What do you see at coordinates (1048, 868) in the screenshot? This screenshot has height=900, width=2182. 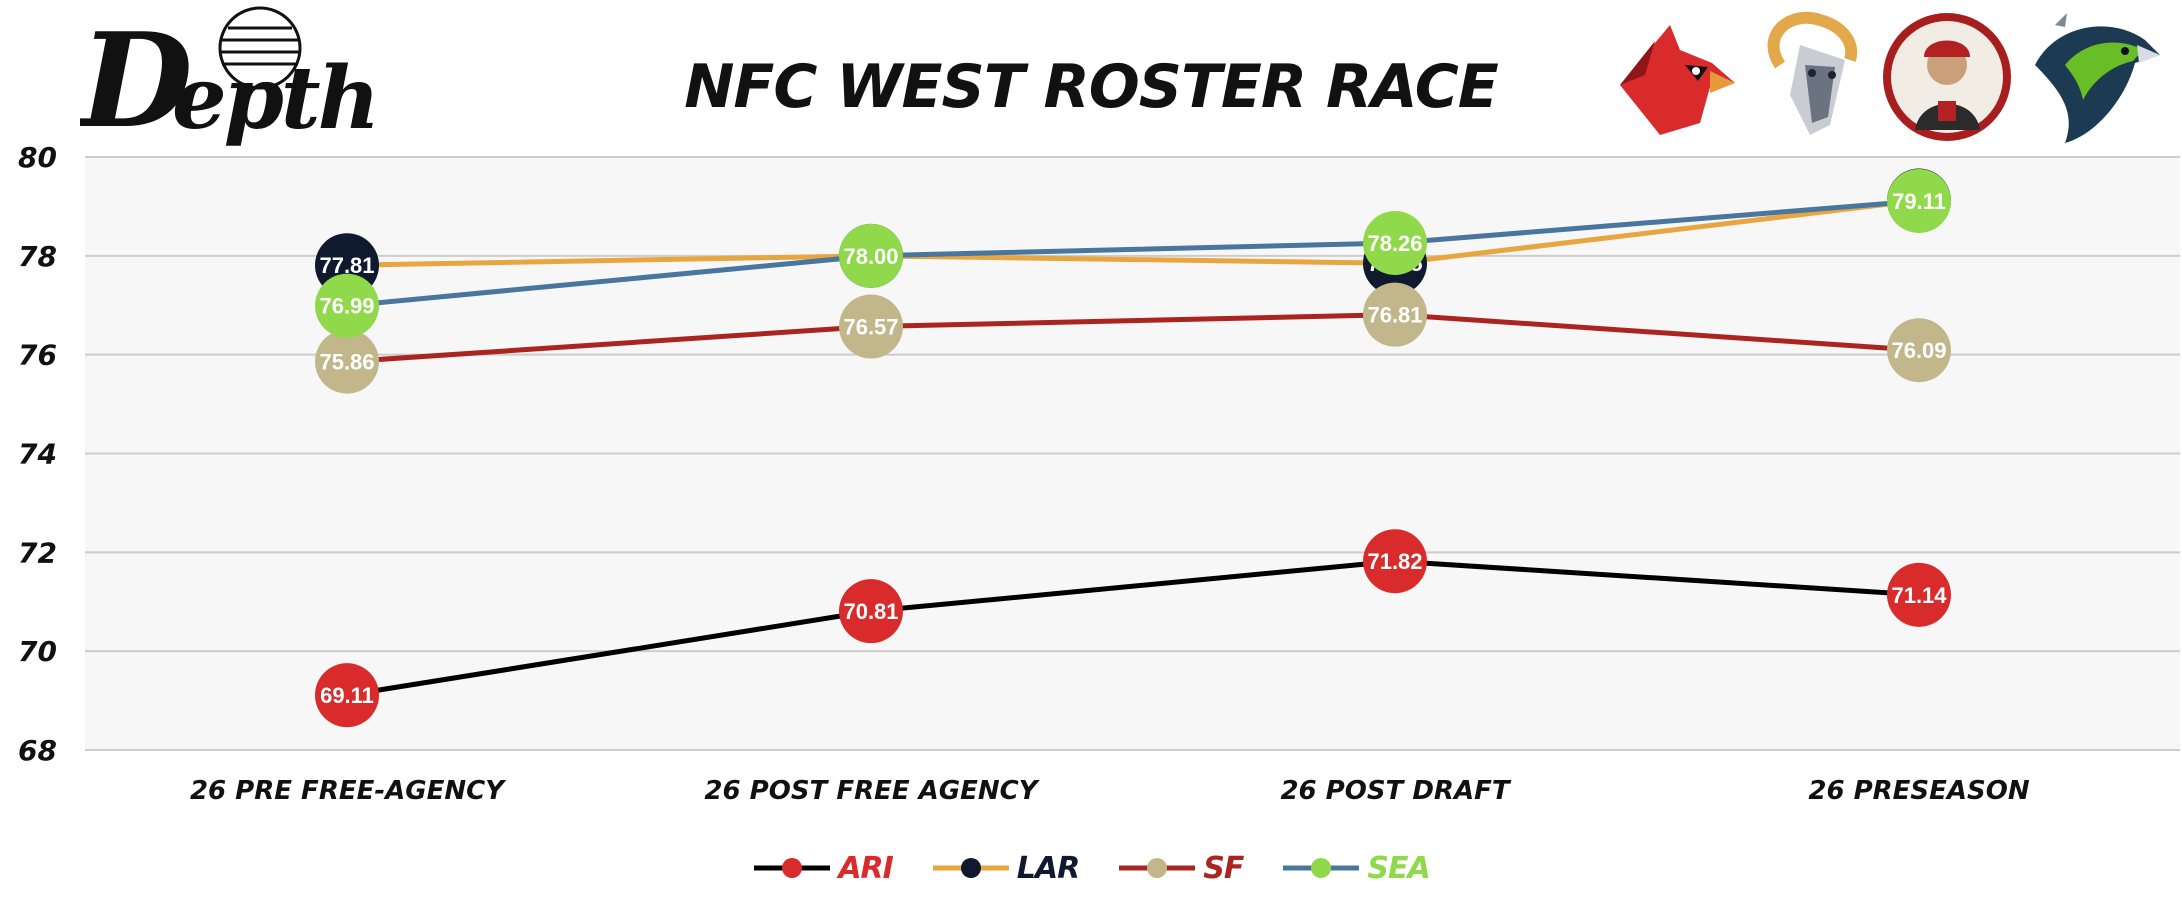 I see `legend-label: LAR` at bounding box center [1048, 868].